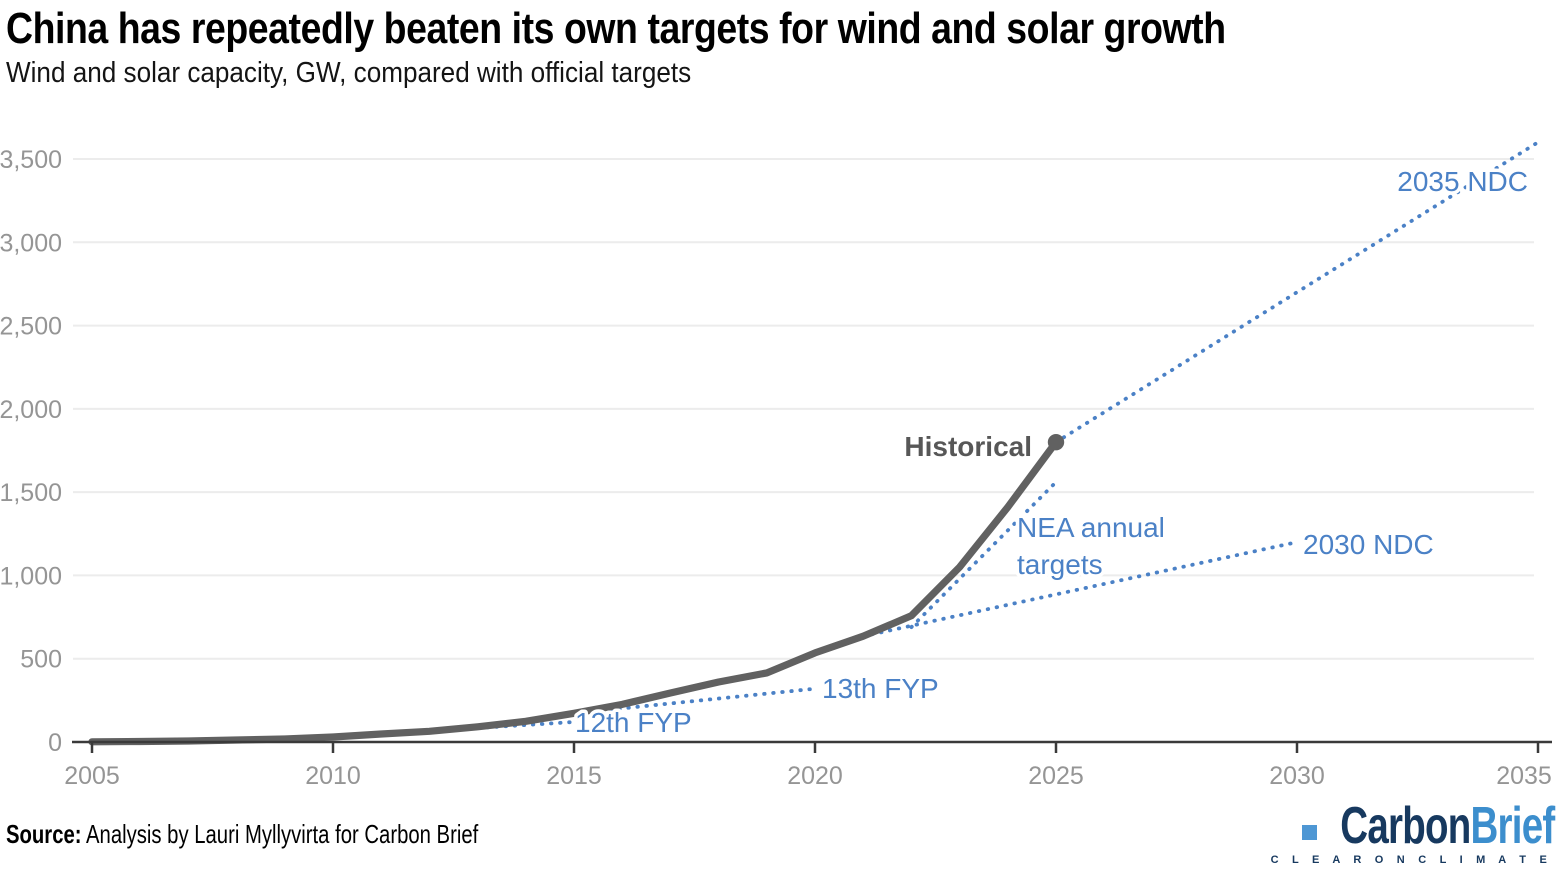  Describe the element at coordinates (1056, 442) in the screenshot. I see `series-end-dot` at that location.